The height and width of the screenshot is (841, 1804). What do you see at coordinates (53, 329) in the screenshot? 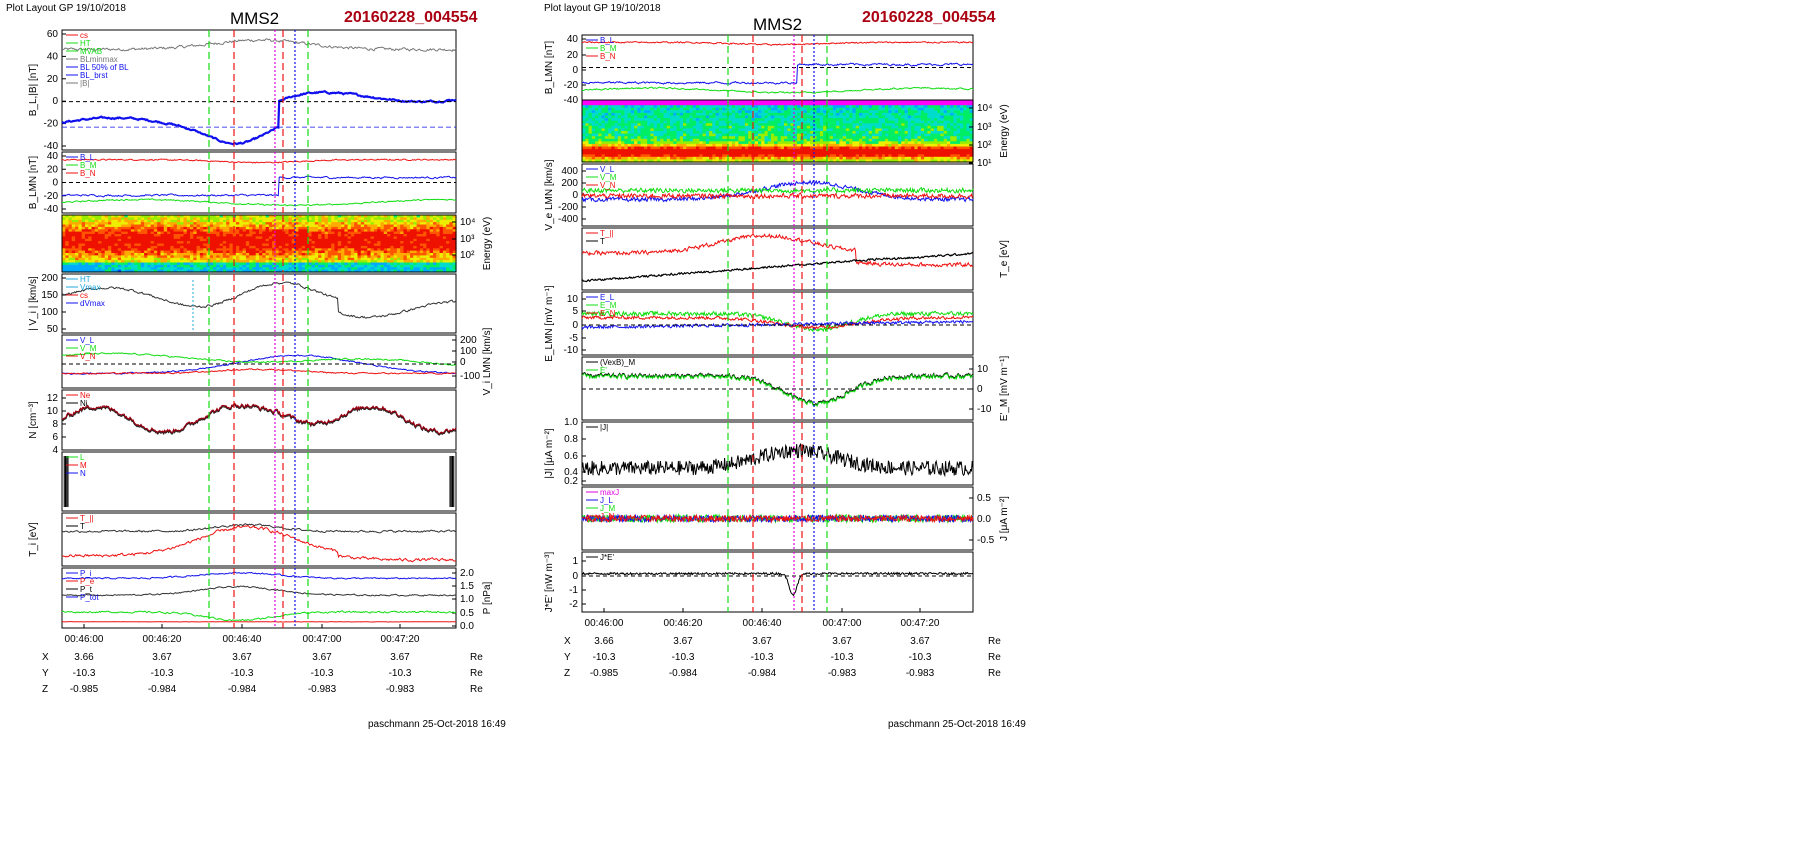
I see `ytick-label: 50` at bounding box center [53, 329].